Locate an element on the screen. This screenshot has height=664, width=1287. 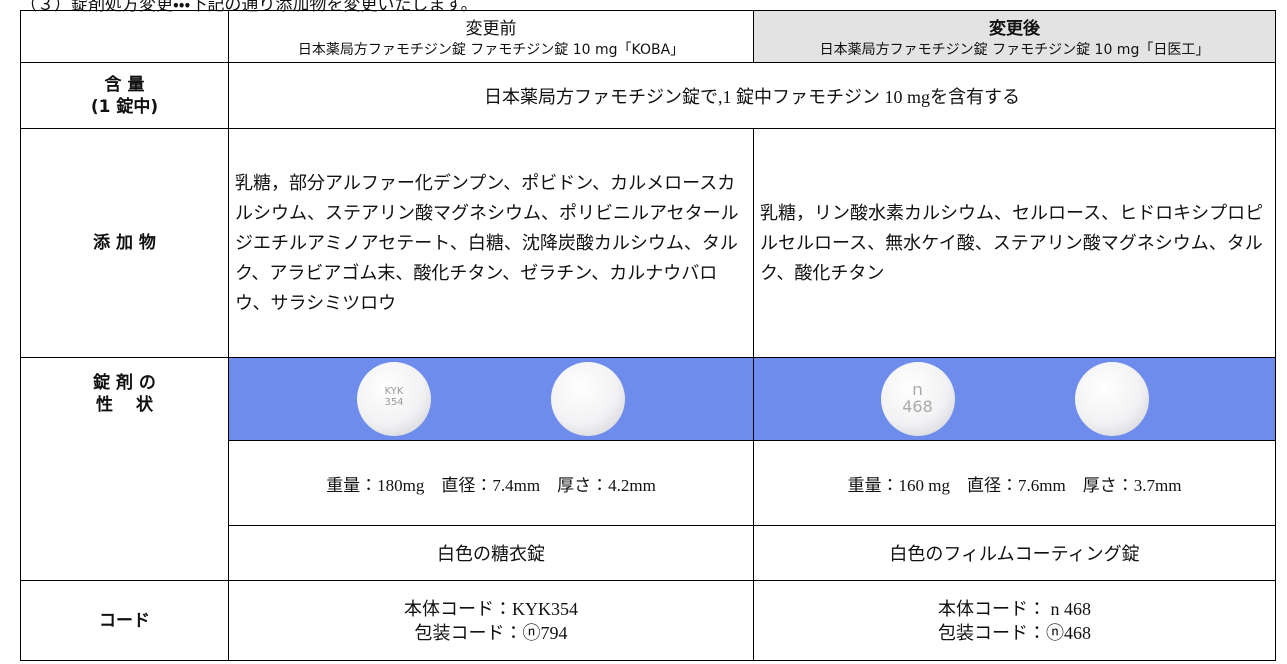
before-color: 白色の糖衣錠 is located at coordinates (491, 553).